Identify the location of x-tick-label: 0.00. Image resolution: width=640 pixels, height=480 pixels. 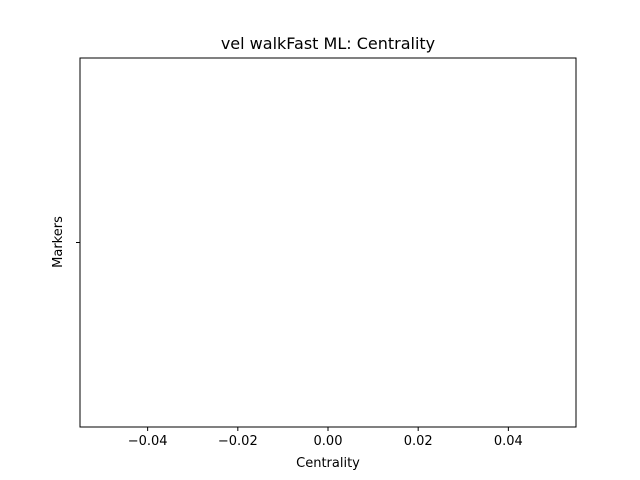
(328, 441).